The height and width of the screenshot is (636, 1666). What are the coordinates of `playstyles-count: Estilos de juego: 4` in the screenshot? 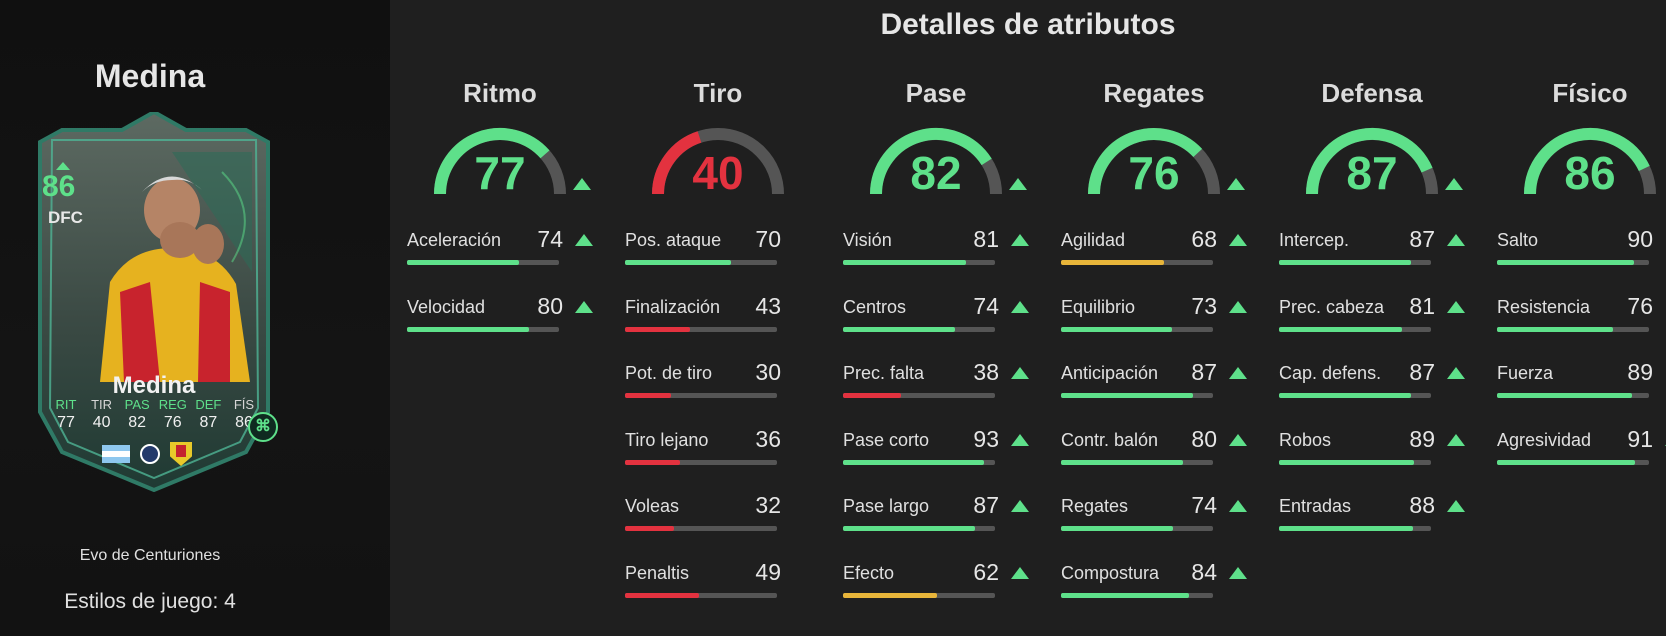 It's located at (150, 601).